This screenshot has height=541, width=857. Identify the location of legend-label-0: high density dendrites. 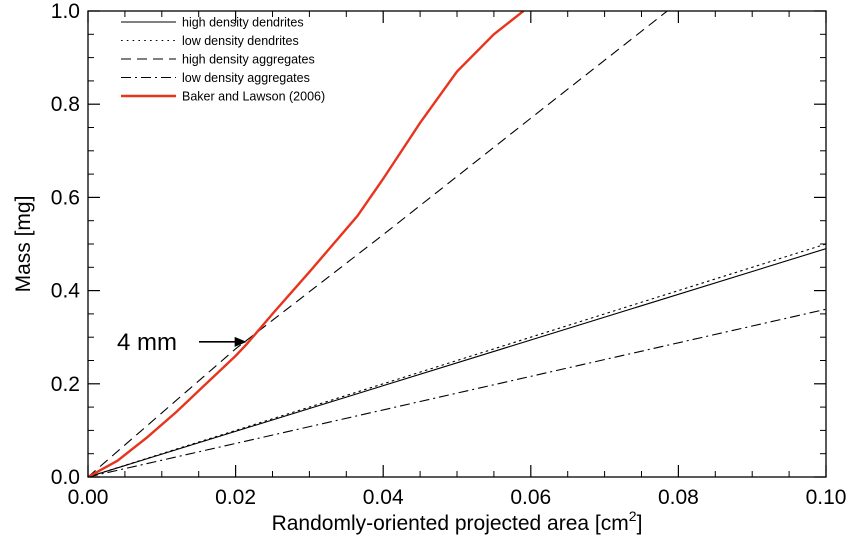
(243, 23).